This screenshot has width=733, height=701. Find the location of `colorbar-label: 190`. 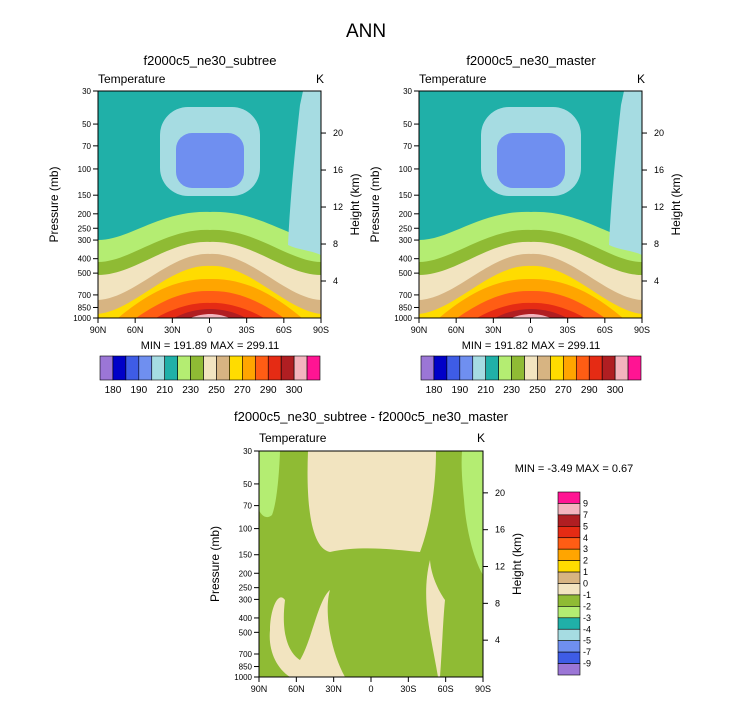

colorbar-label: 190 is located at coordinates (459, 390).